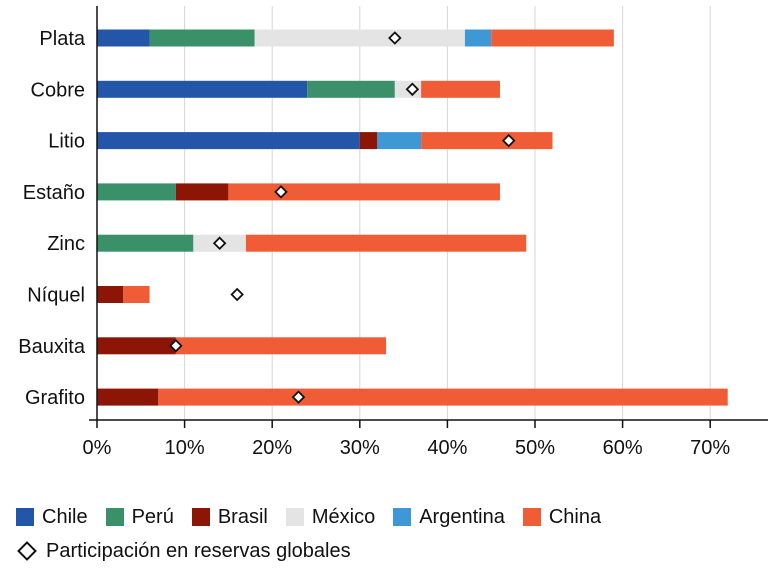 This screenshot has height=573, width=770. What do you see at coordinates (185, 448) in the screenshot?
I see `x-tick-label: 10%` at bounding box center [185, 448].